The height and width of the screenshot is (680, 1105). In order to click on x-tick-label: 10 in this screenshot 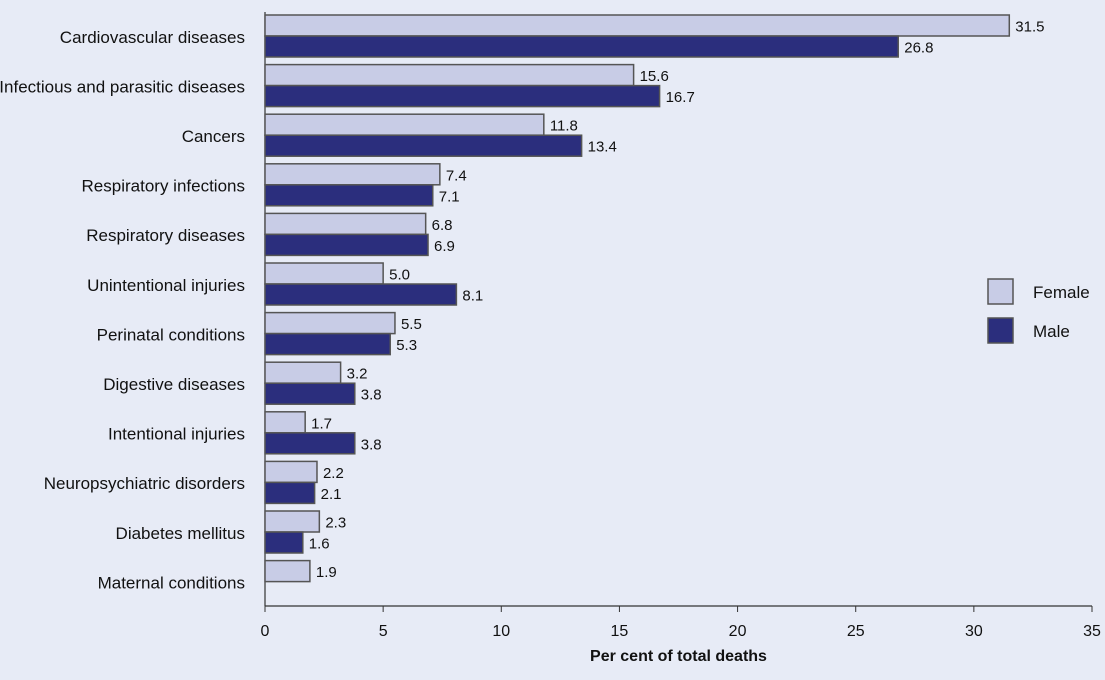, I will do `click(501, 631)`.